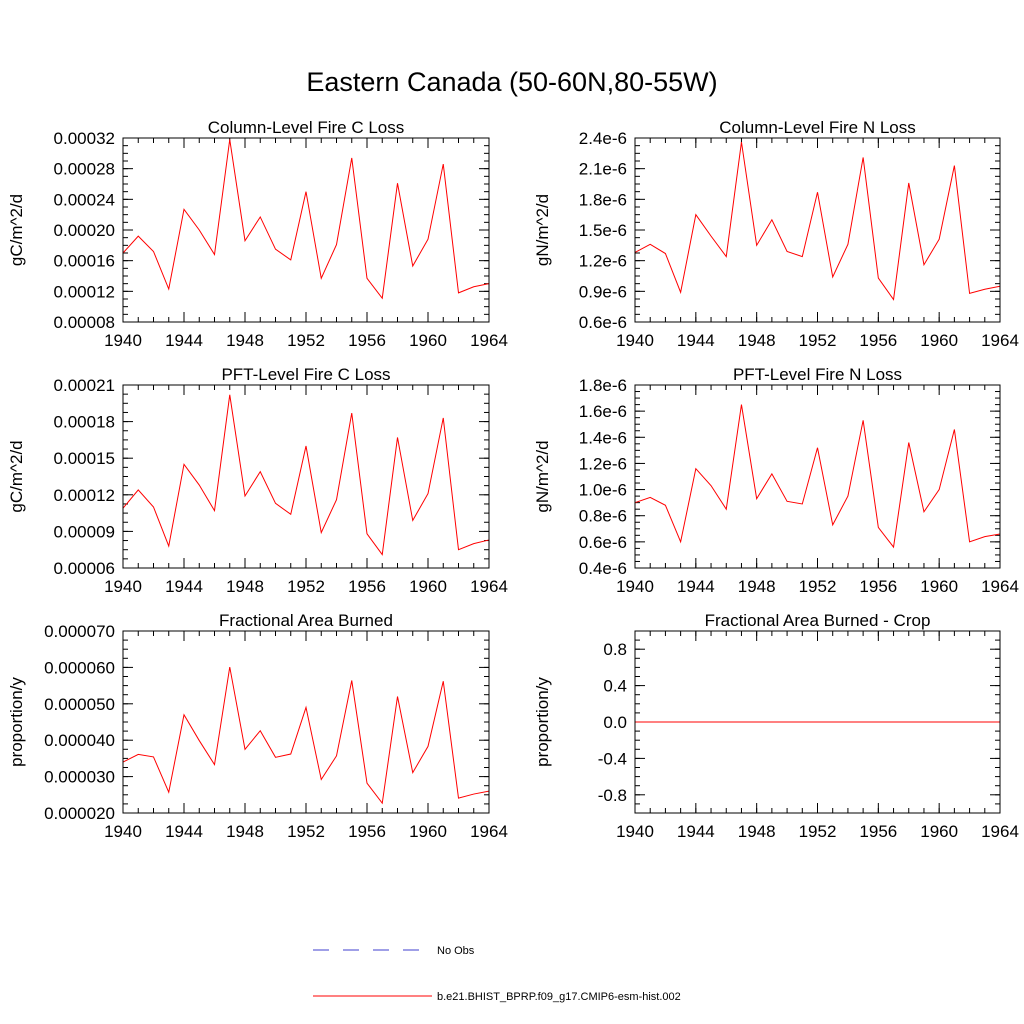 This screenshot has height=1024, width=1024. I want to click on y-tick-label: 0.00032, so click(84, 138).